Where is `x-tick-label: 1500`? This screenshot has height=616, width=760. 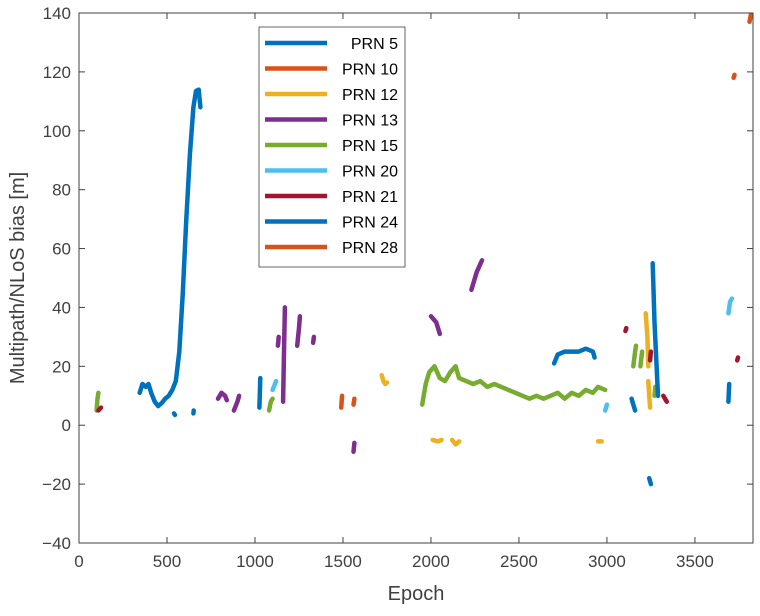
x-tick-label: 1500 is located at coordinates (343, 561).